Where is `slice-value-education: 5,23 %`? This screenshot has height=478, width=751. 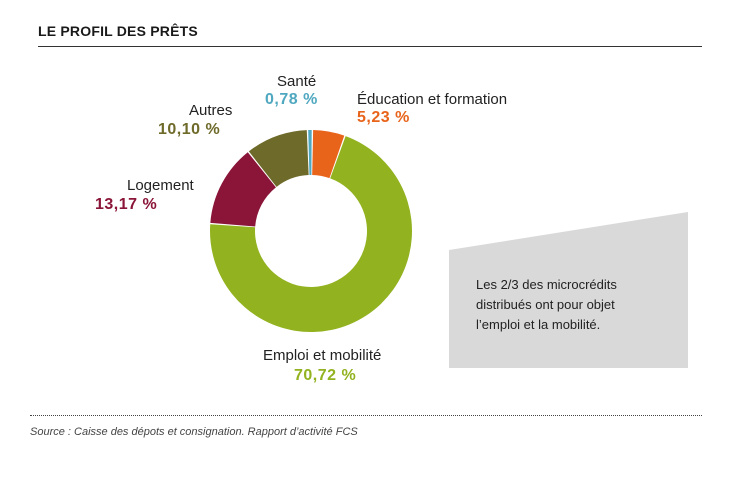
slice-value-education: 5,23 % is located at coordinates (383, 117).